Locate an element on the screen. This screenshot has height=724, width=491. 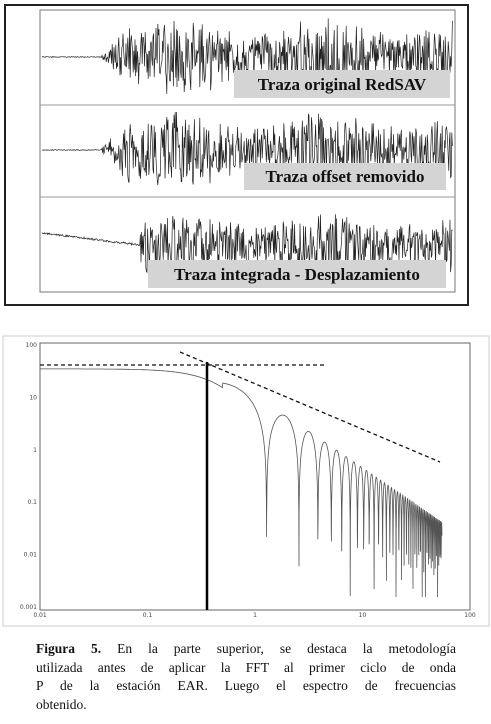
x-tick-label: 0.01 is located at coordinates (40, 615).